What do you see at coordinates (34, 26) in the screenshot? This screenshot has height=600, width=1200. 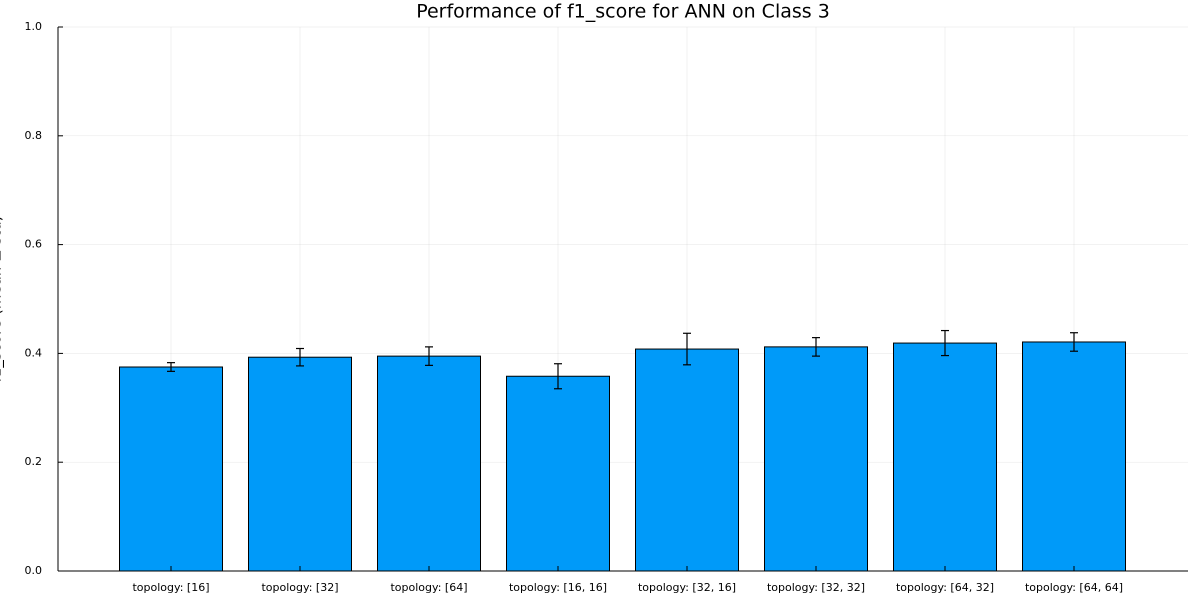 I see `y-tick-label: 1.0` at bounding box center [34, 26].